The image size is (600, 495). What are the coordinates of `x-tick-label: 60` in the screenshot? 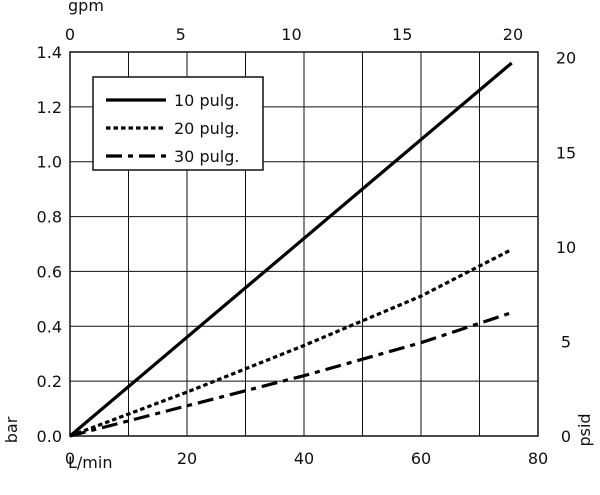 It's located at (421, 458).